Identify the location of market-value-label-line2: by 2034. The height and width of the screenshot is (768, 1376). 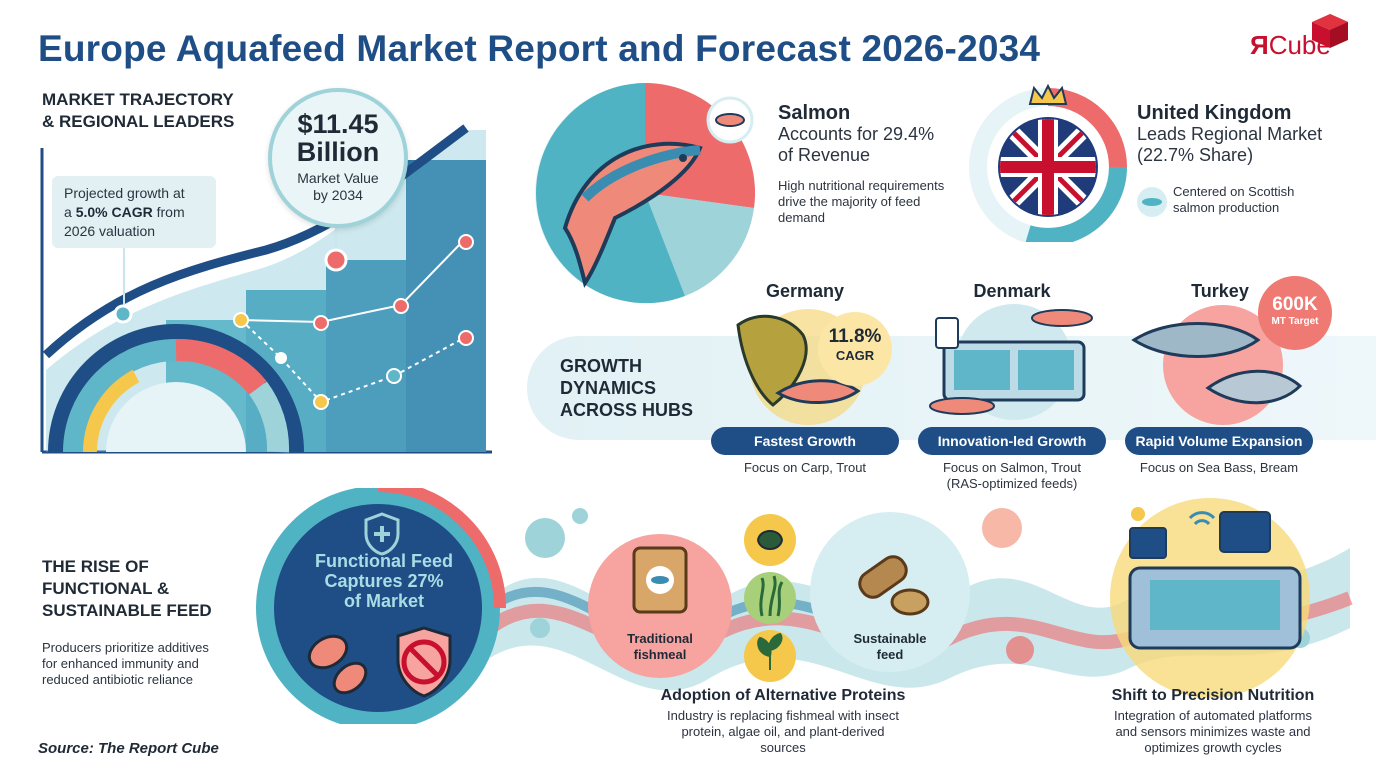
(338, 195).